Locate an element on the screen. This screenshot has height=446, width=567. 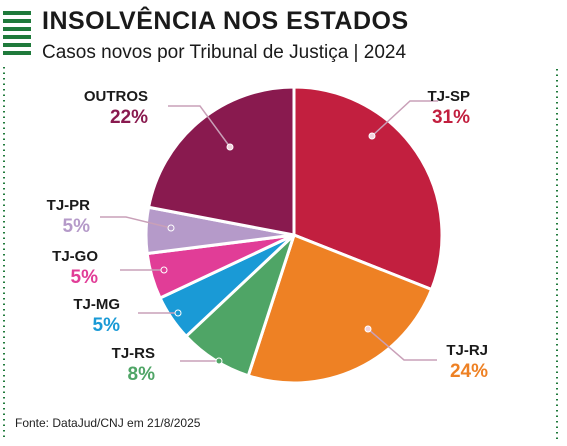
leader-dot-outros is located at coordinates (230, 147).